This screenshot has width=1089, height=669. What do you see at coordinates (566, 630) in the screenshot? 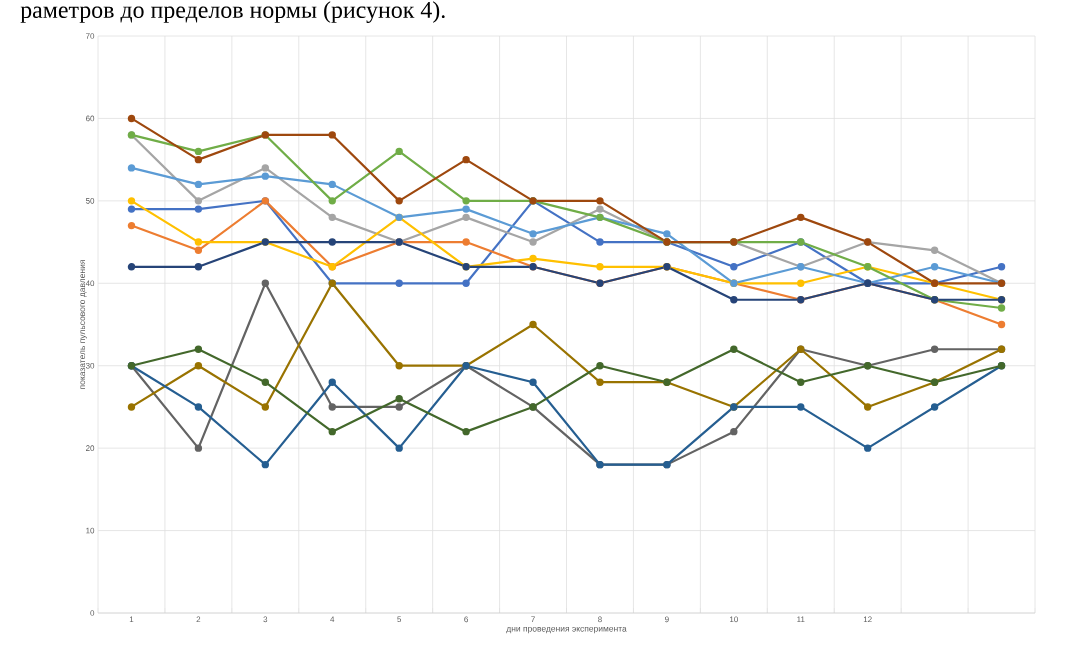
I see `x-axis-title: дни проведения эксперимента` at bounding box center [566, 630].